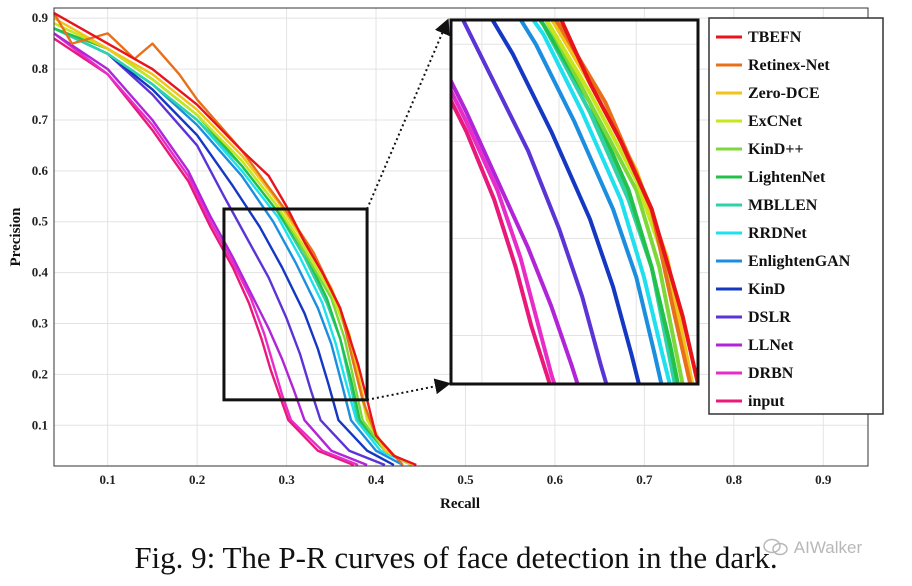 The width and height of the screenshot is (912, 586). What do you see at coordinates (108, 479) in the screenshot?
I see `x-tick-label: 0.1` at bounding box center [108, 479].